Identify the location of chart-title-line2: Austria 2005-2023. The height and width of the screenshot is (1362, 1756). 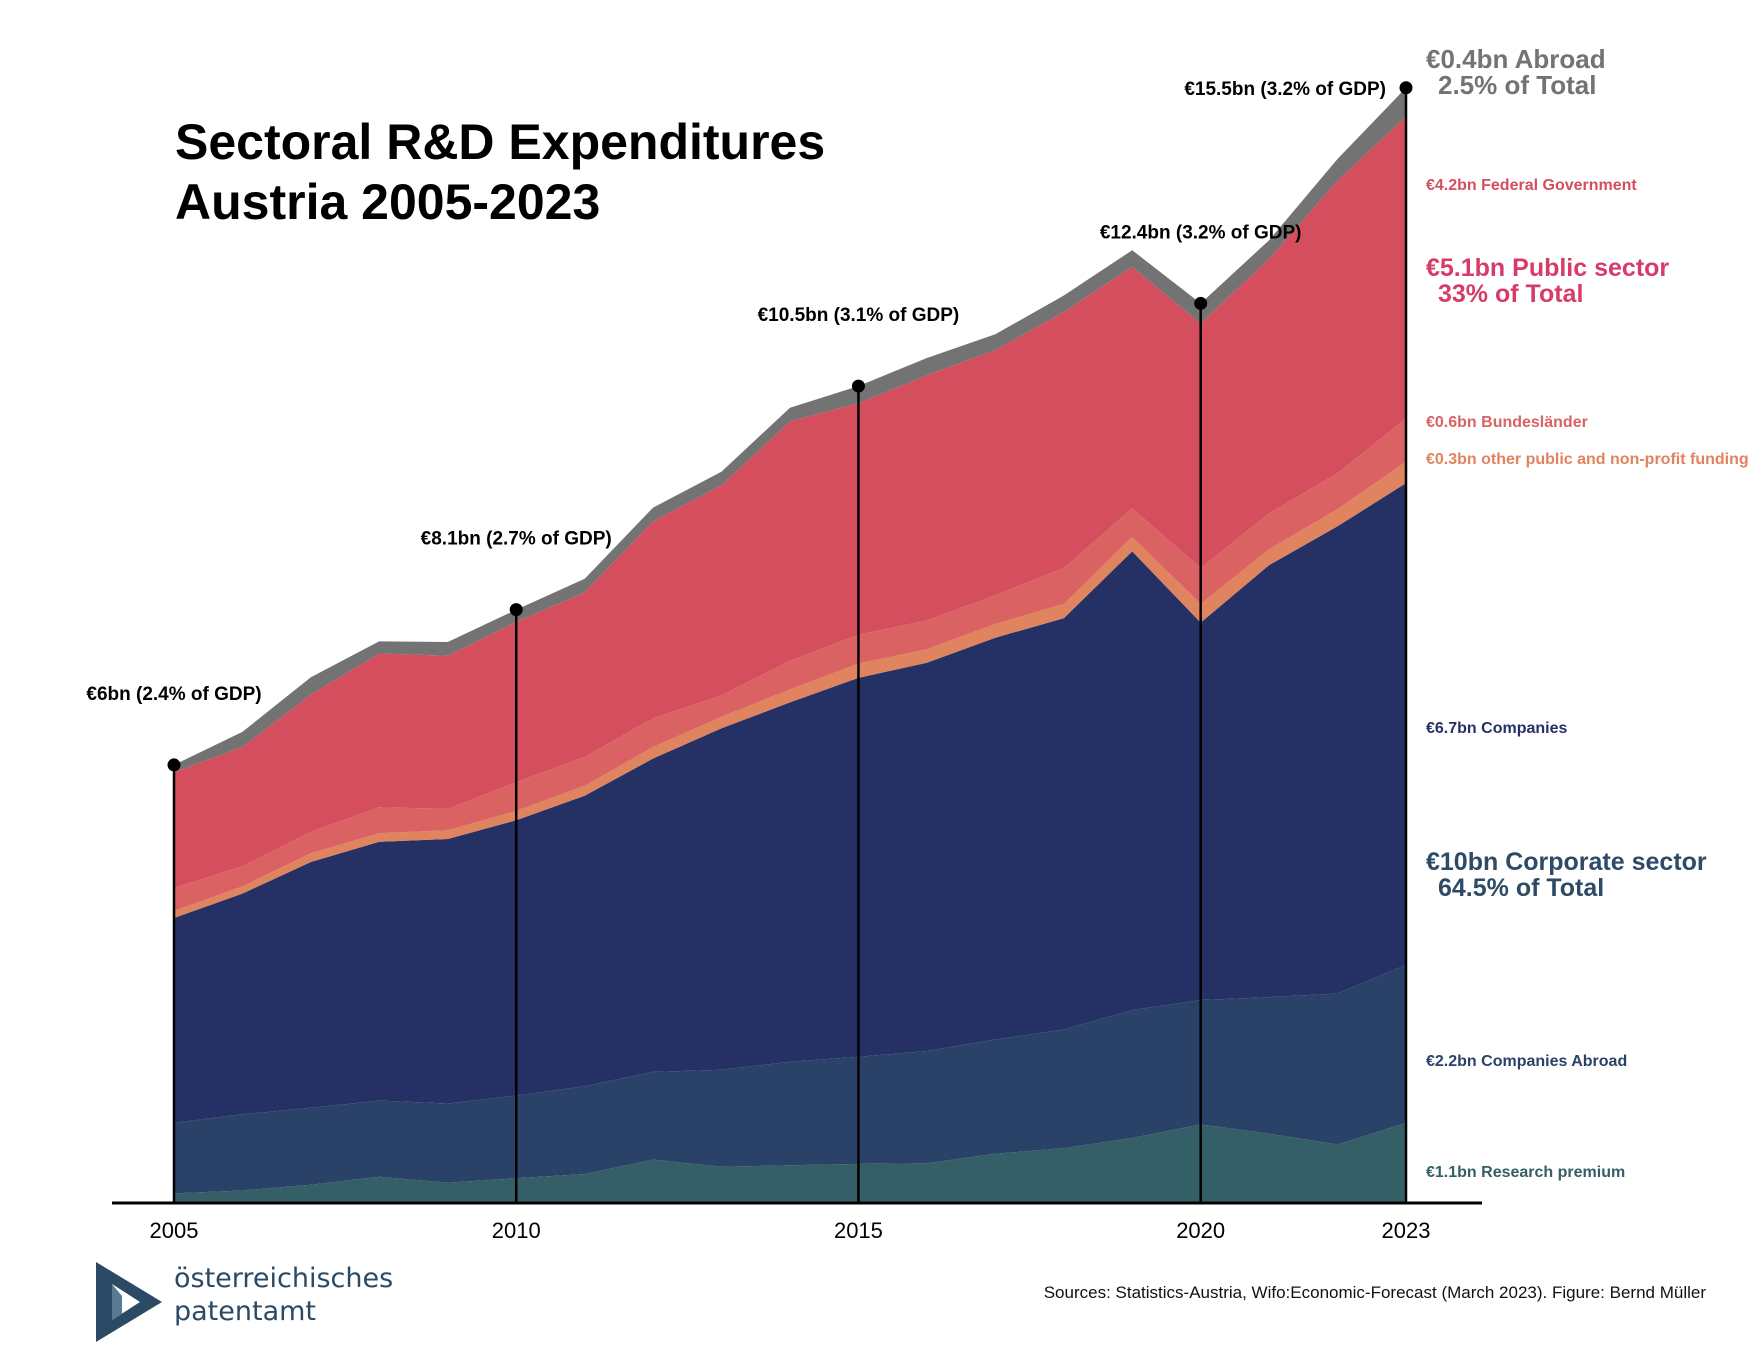
(388, 202).